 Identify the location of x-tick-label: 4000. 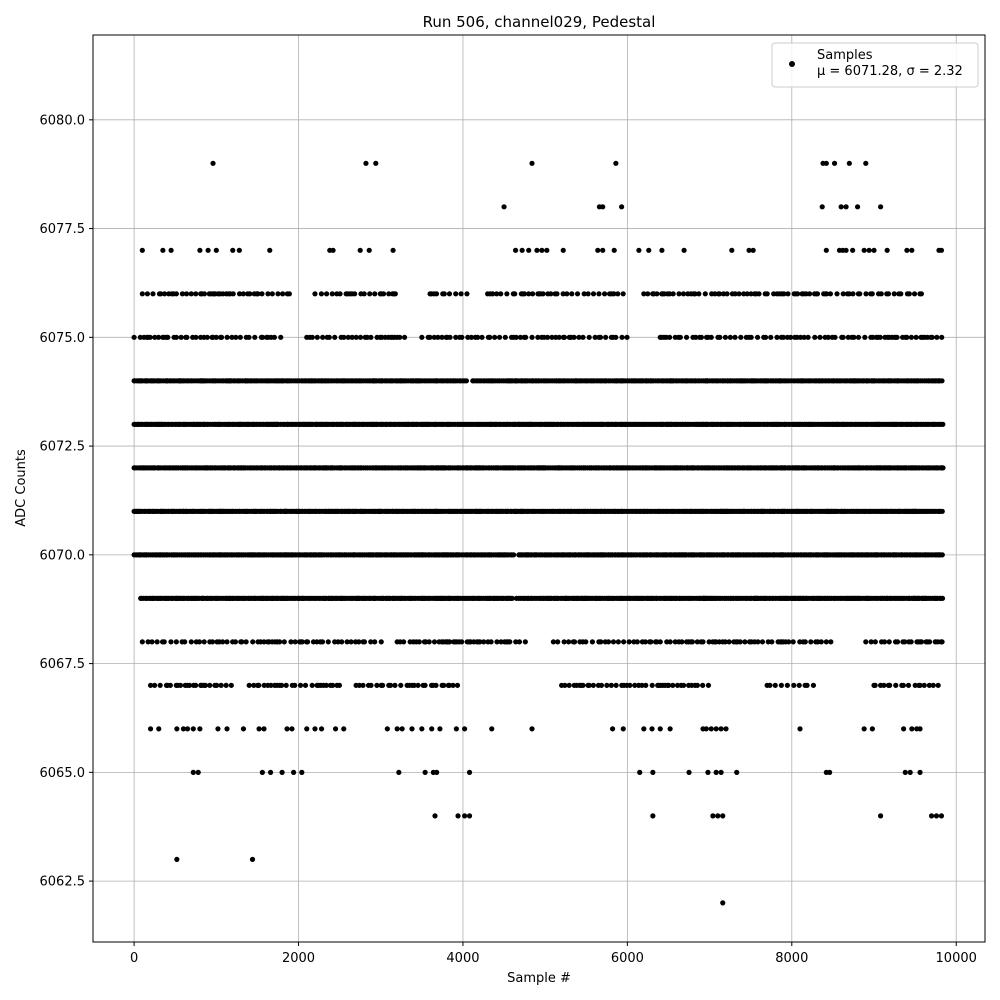
(462, 958).